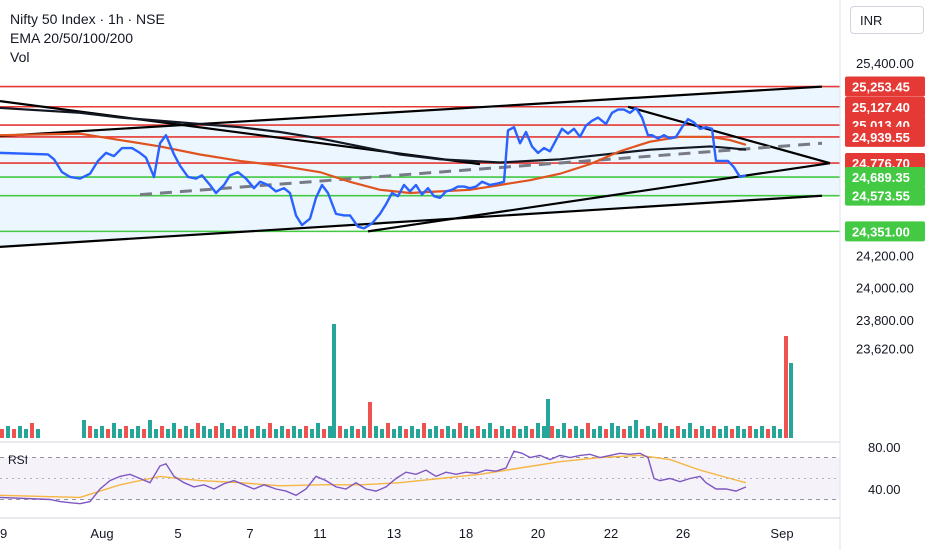 The image size is (932, 550). What do you see at coordinates (320, 533) in the screenshot?
I see `time-tick-4: 11` at bounding box center [320, 533].